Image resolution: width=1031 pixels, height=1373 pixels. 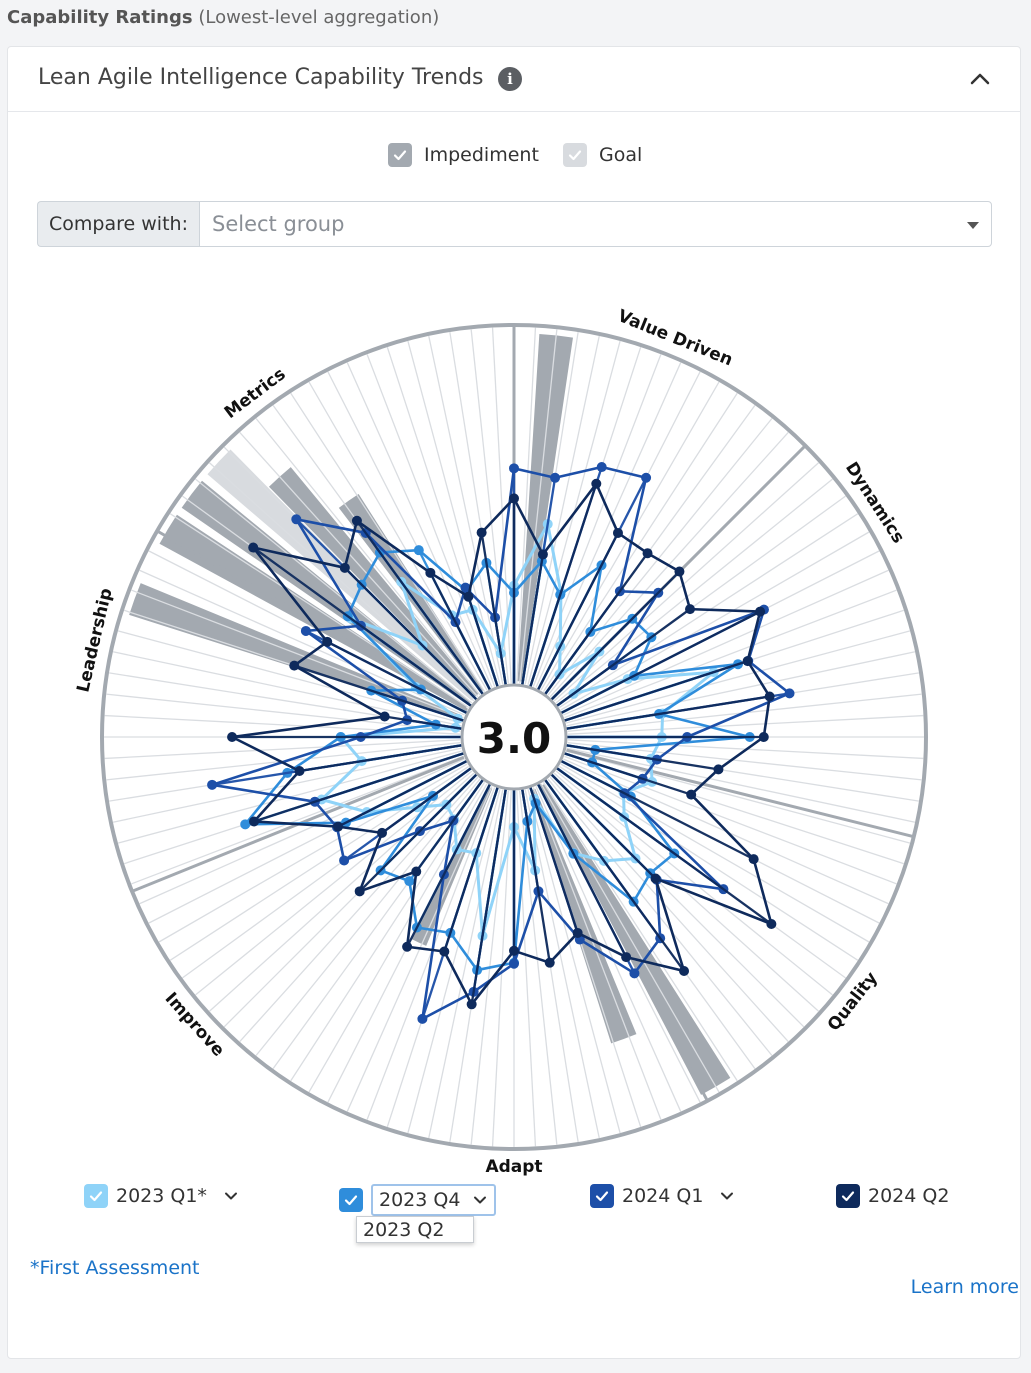 I want to click on period-2024-q2-checkbox, so click(x=848, y=1196).